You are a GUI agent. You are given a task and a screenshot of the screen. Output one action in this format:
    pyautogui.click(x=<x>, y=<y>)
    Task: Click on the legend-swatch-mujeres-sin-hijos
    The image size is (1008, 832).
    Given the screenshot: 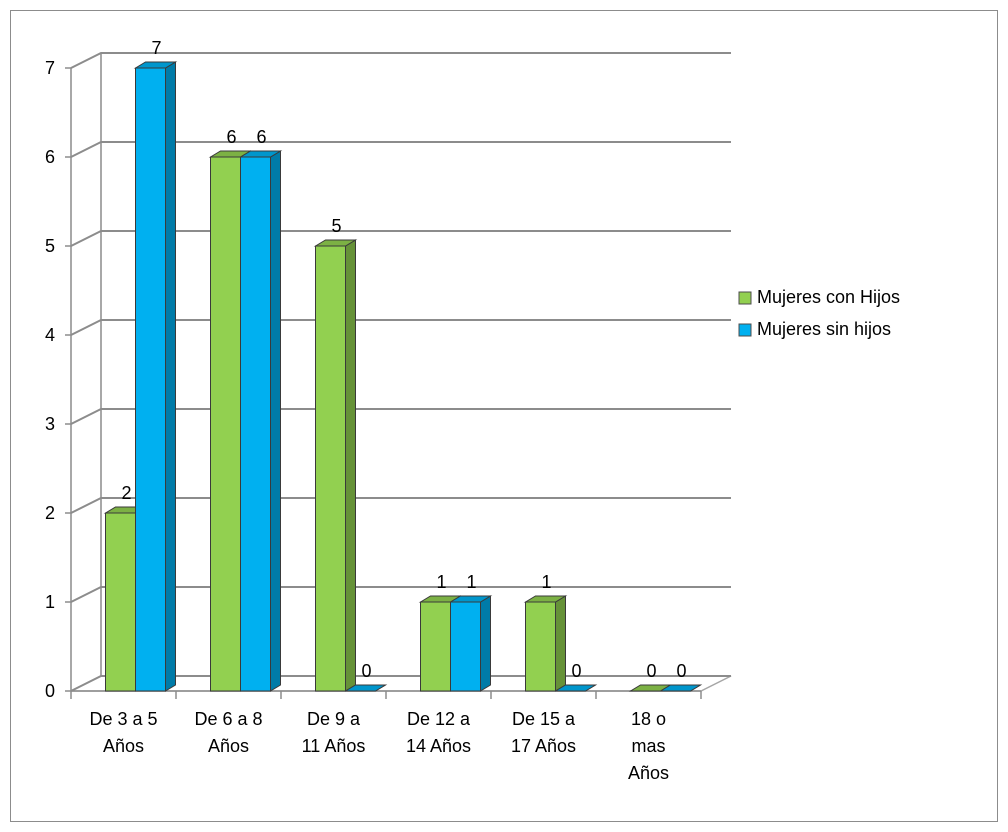 What is the action you would take?
    pyautogui.click(x=745, y=330)
    